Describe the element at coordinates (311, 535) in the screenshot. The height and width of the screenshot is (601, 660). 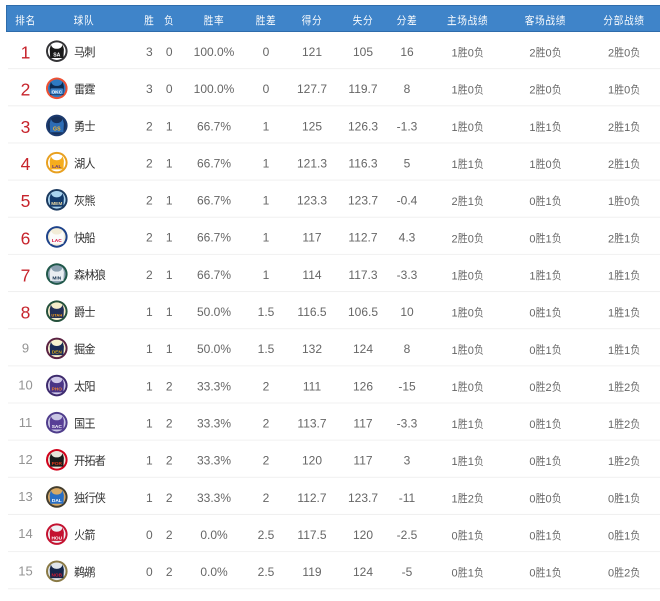
I see `svg-text: 117.5` at that location.